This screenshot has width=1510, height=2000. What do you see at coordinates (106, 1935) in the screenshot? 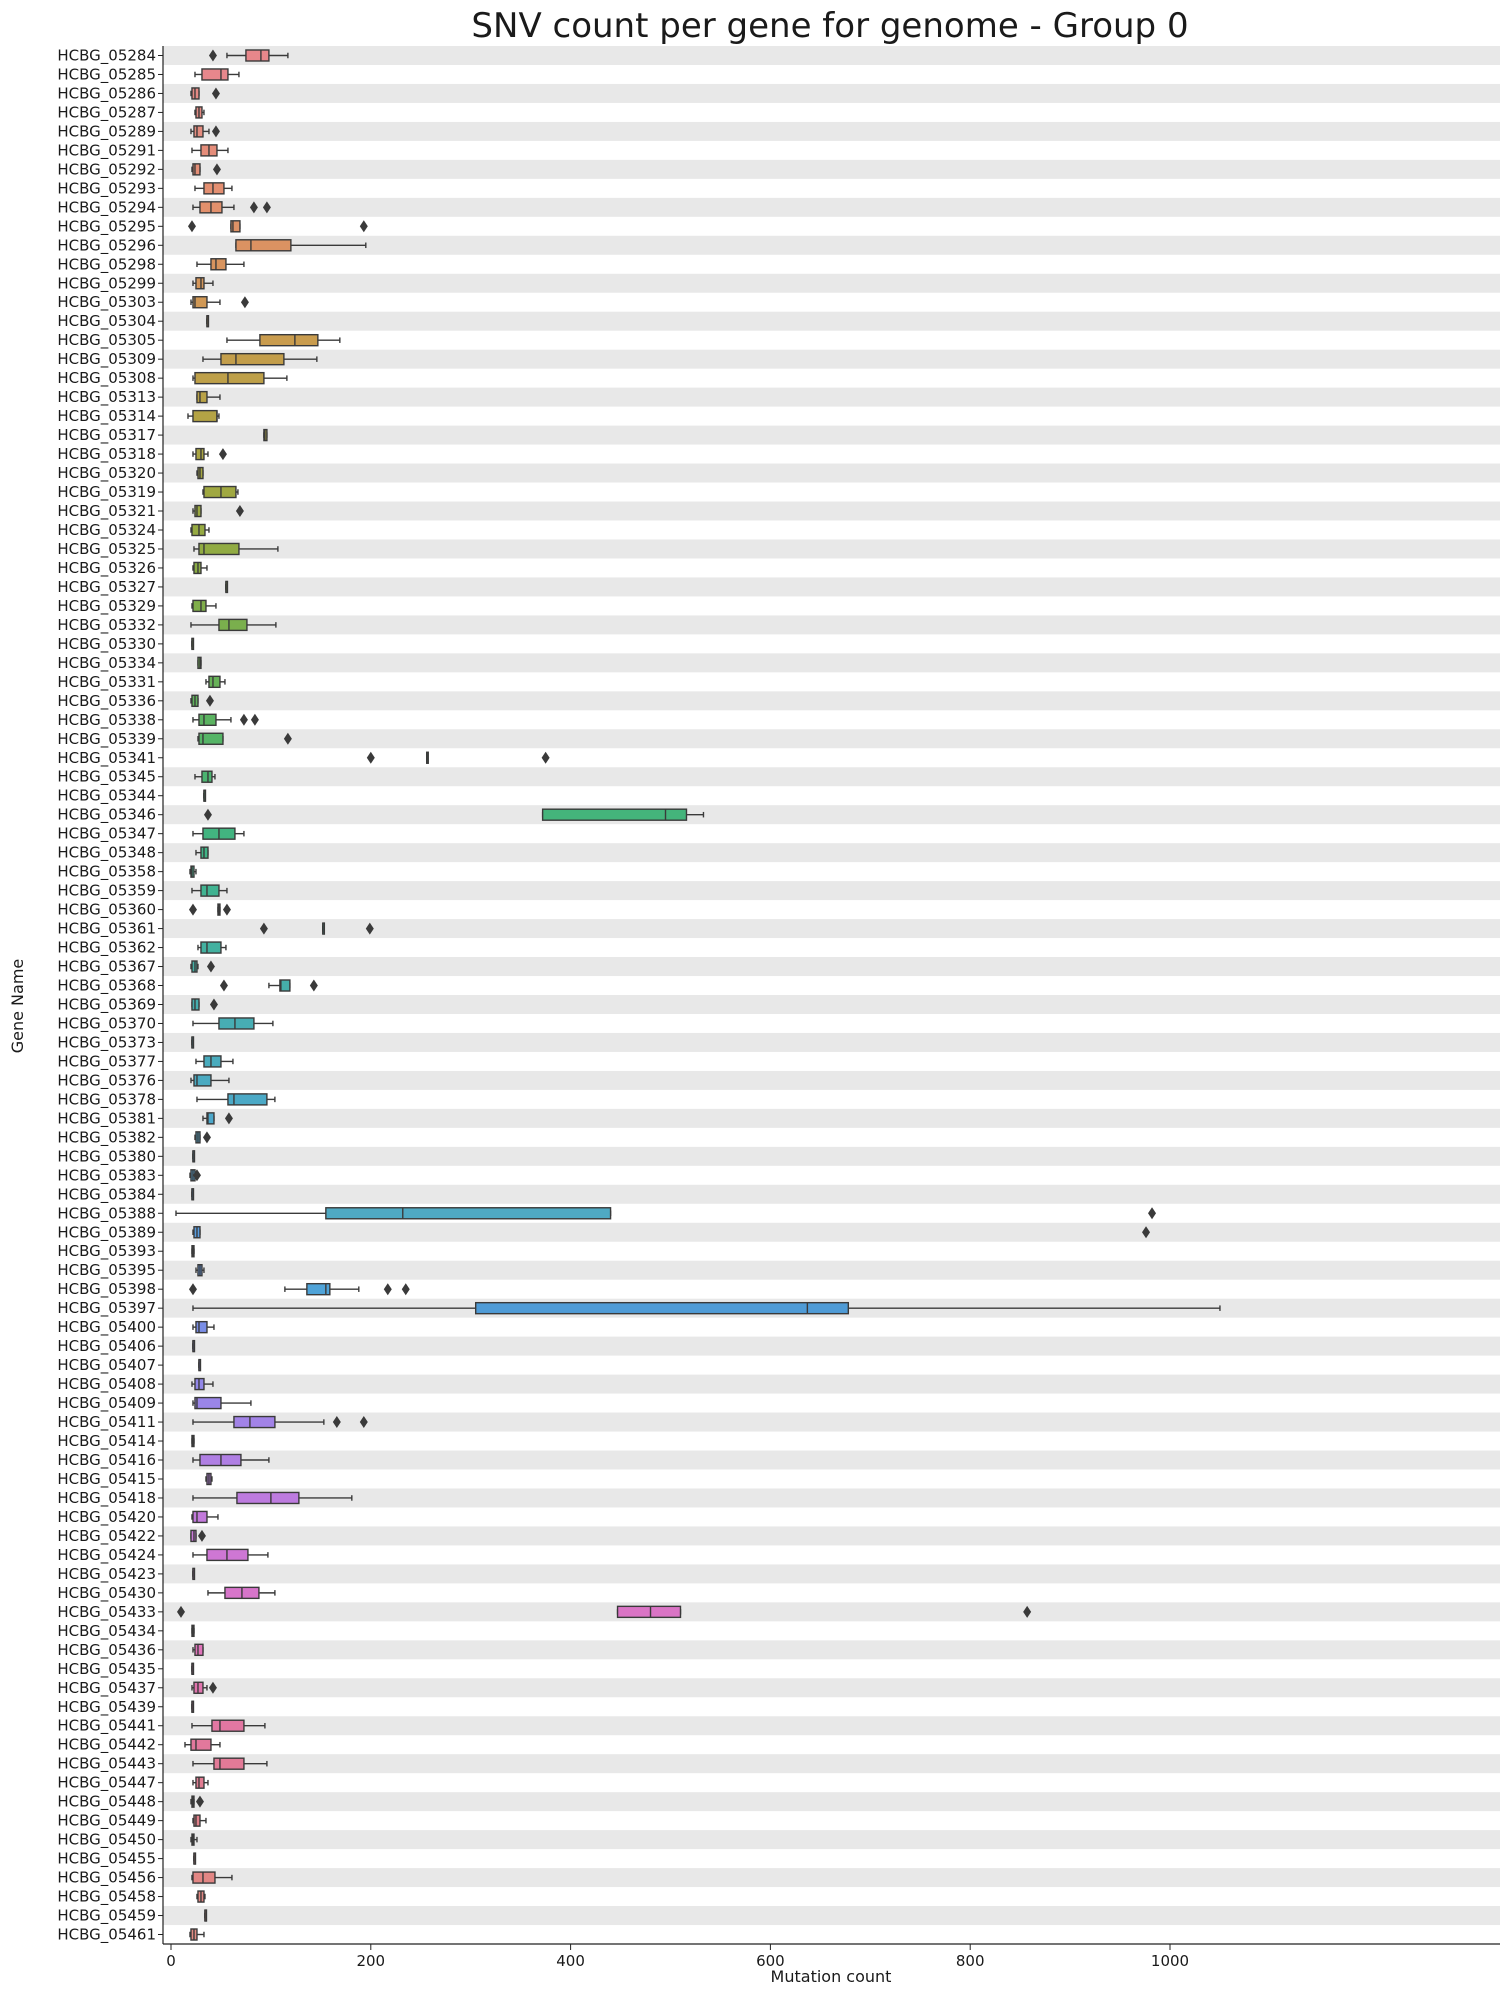
I see `y-tick-label: HCBG_05461` at bounding box center [106, 1935].